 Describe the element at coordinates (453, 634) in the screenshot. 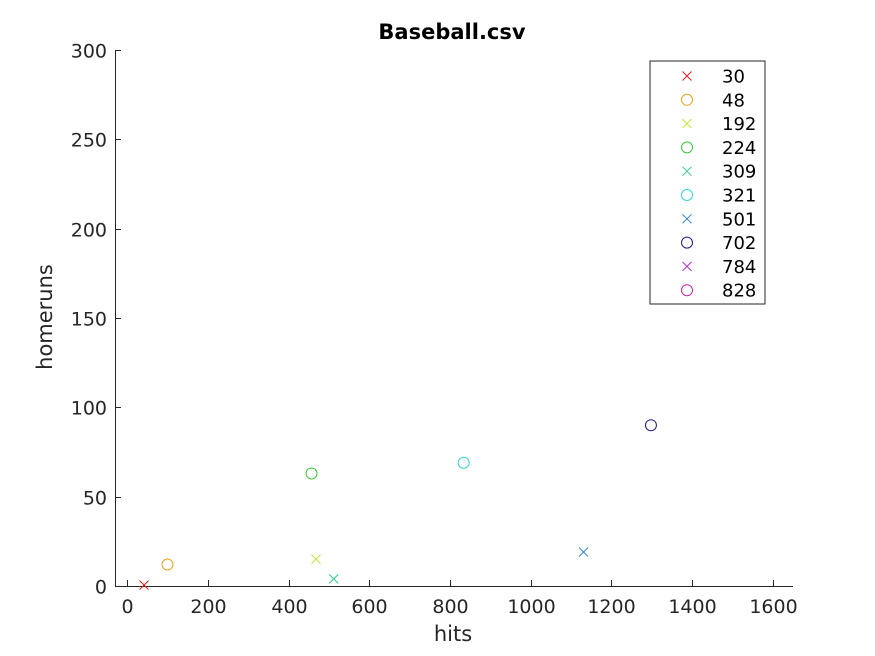

I see `x-axis-label: hits` at that location.